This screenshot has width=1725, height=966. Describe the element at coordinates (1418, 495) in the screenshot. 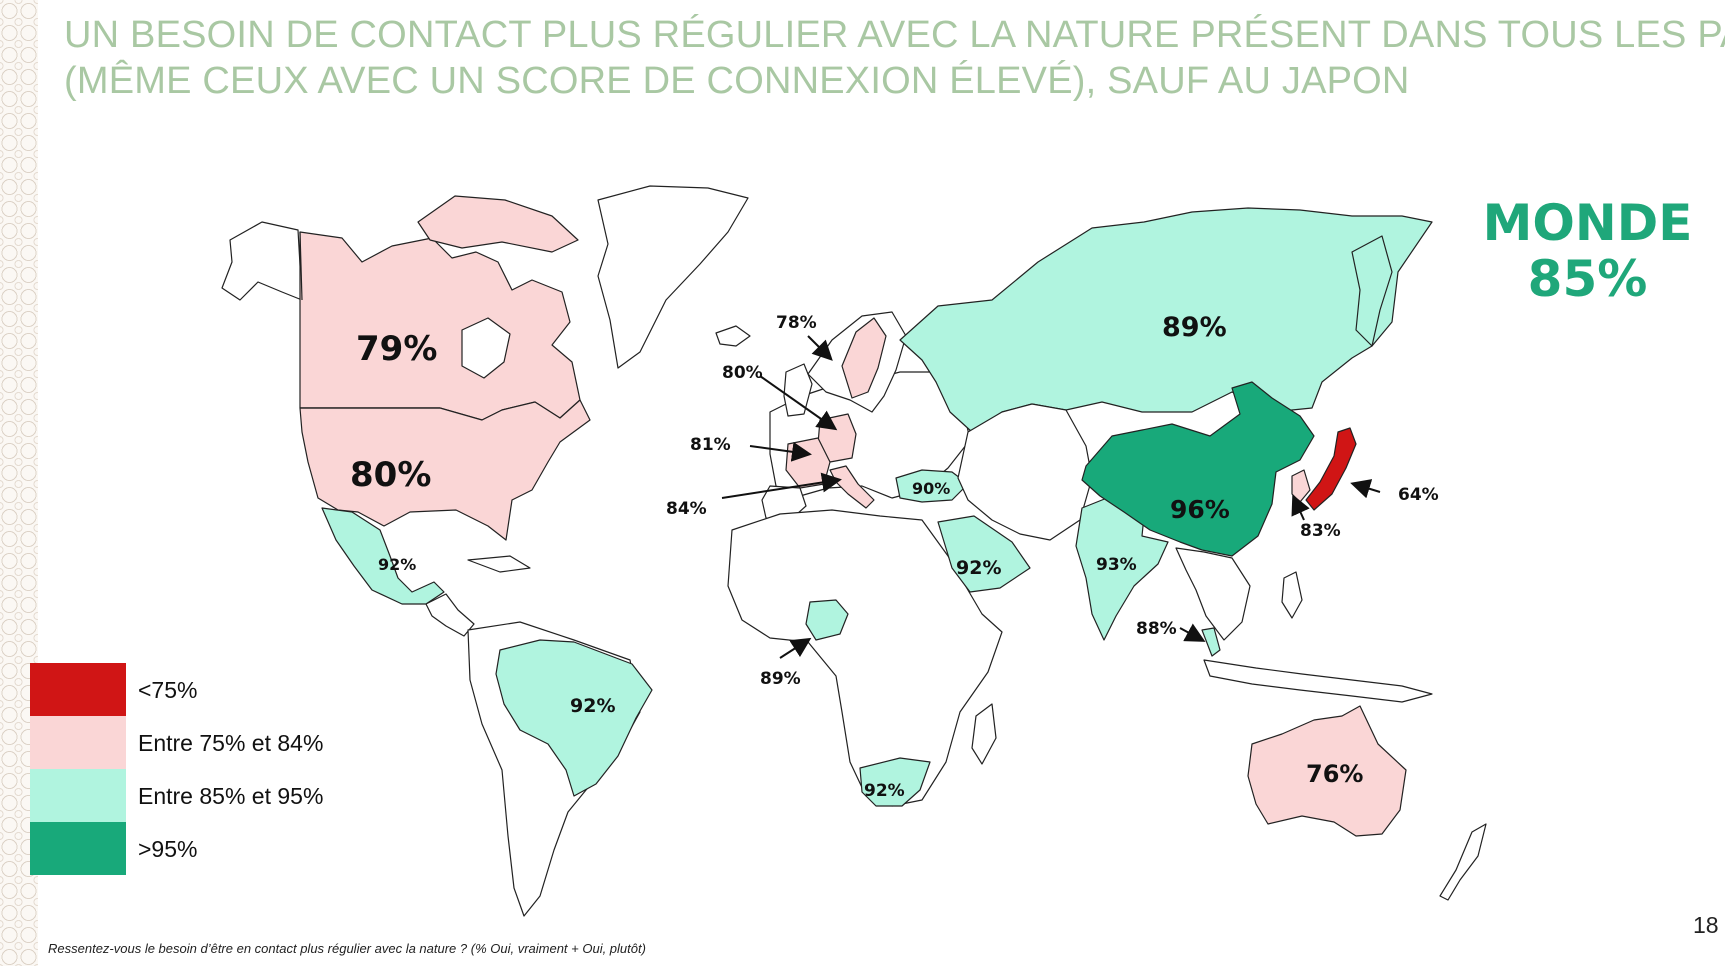

I see `label-japan: 64%` at that location.